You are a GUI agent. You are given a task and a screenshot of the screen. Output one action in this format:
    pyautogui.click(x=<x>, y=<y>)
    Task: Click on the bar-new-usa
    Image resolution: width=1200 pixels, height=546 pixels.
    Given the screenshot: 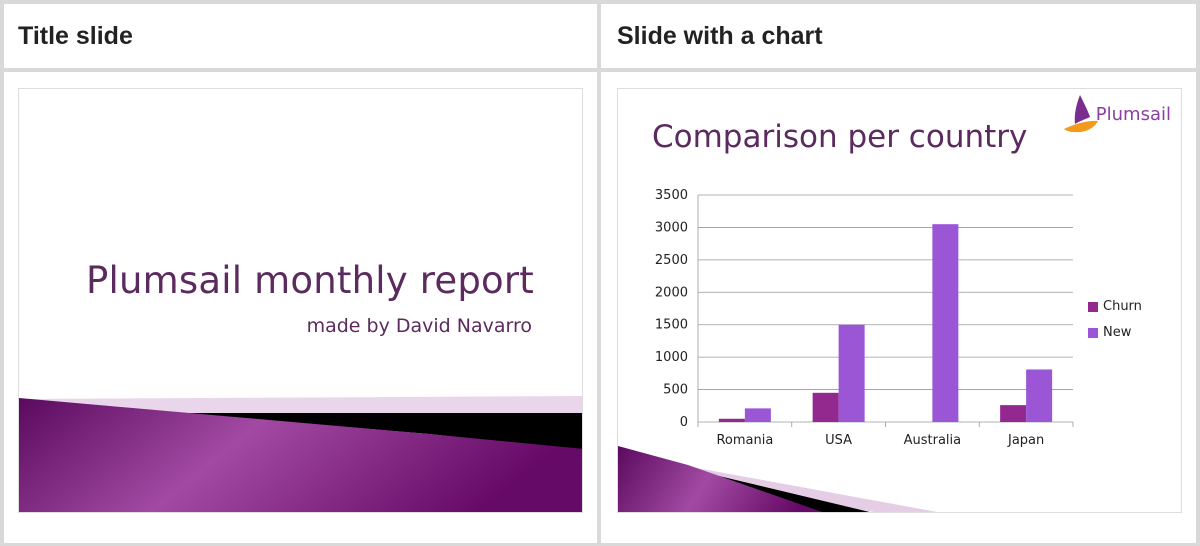 What is the action you would take?
    pyautogui.click(x=851, y=373)
    